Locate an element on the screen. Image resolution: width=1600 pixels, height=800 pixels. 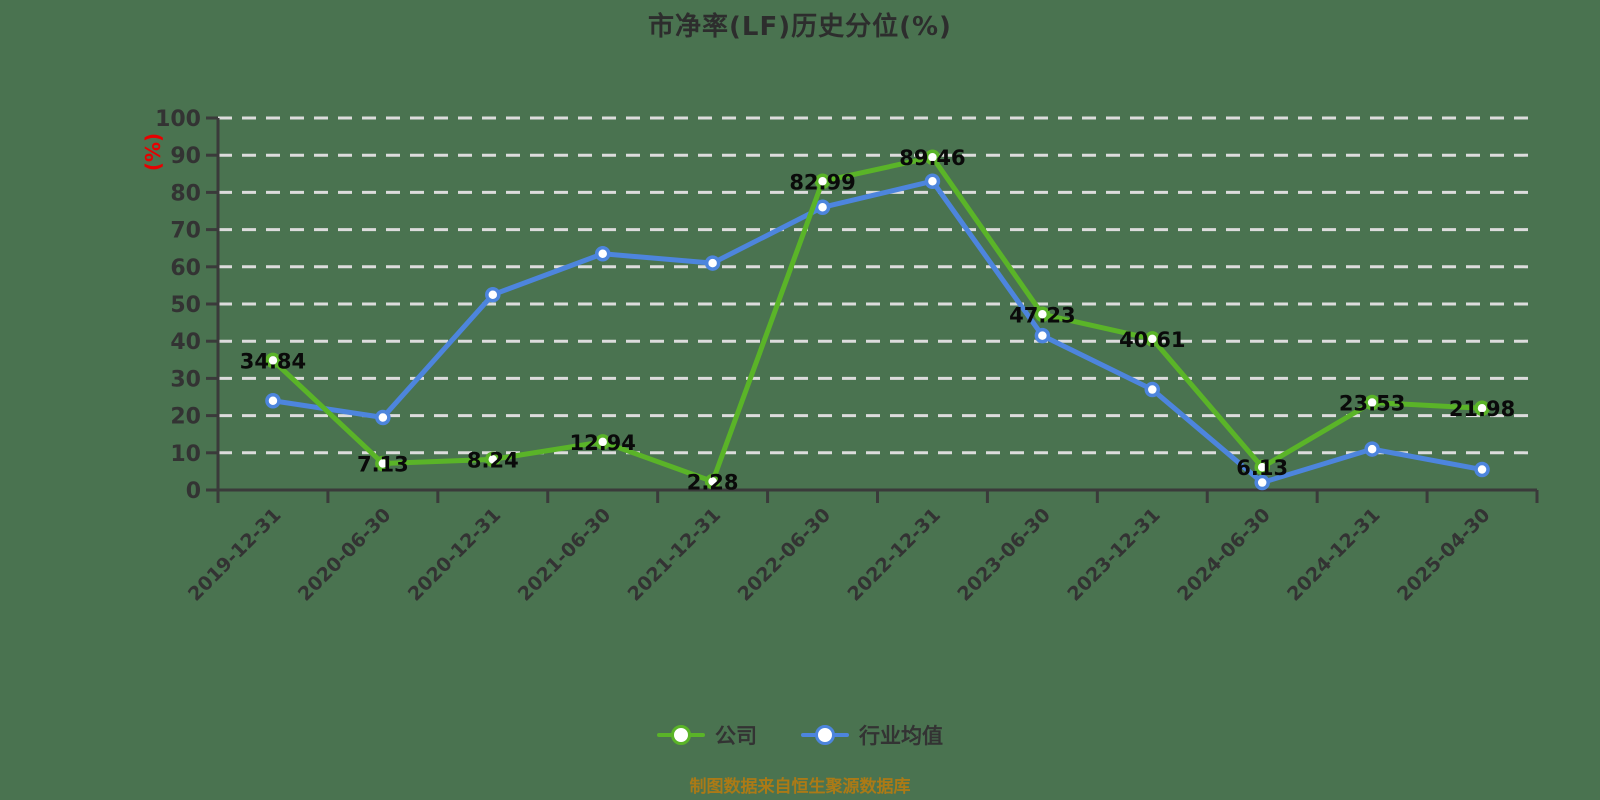
x-tick-label: 2024-06-30 is located at coordinates (1224, 555).